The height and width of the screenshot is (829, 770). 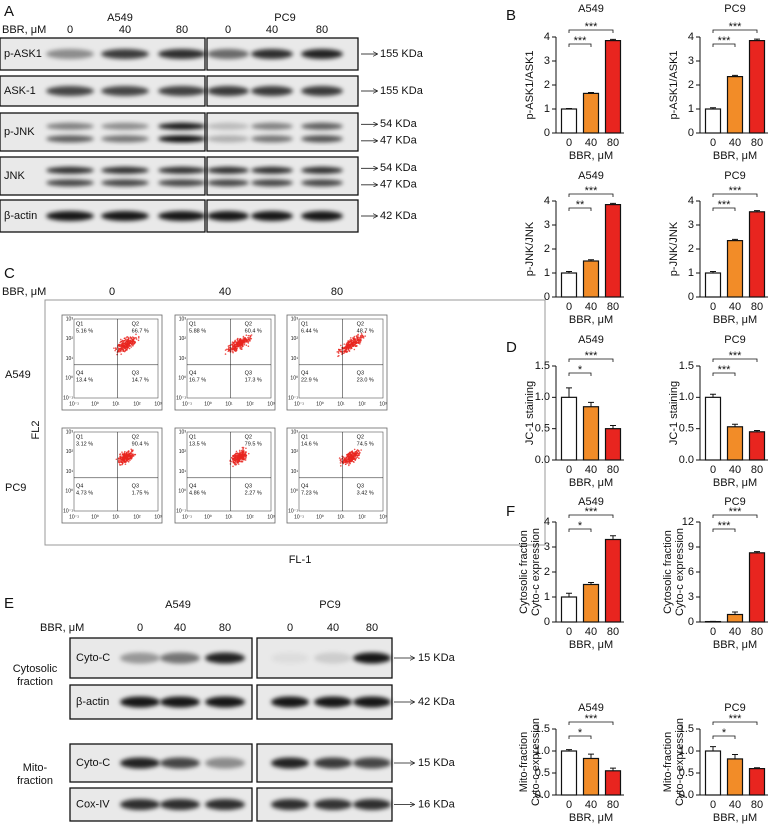 What do you see at coordinates (547, 85) in the screenshot?
I see `y-tick-label: 2` at bounding box center [547, 85].